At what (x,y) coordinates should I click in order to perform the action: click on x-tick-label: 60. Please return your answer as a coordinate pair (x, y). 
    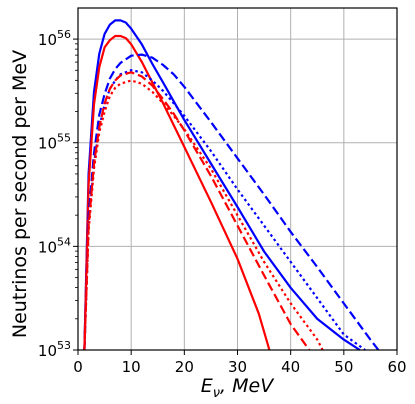
    Looking at the image, I should click on (396, 367).